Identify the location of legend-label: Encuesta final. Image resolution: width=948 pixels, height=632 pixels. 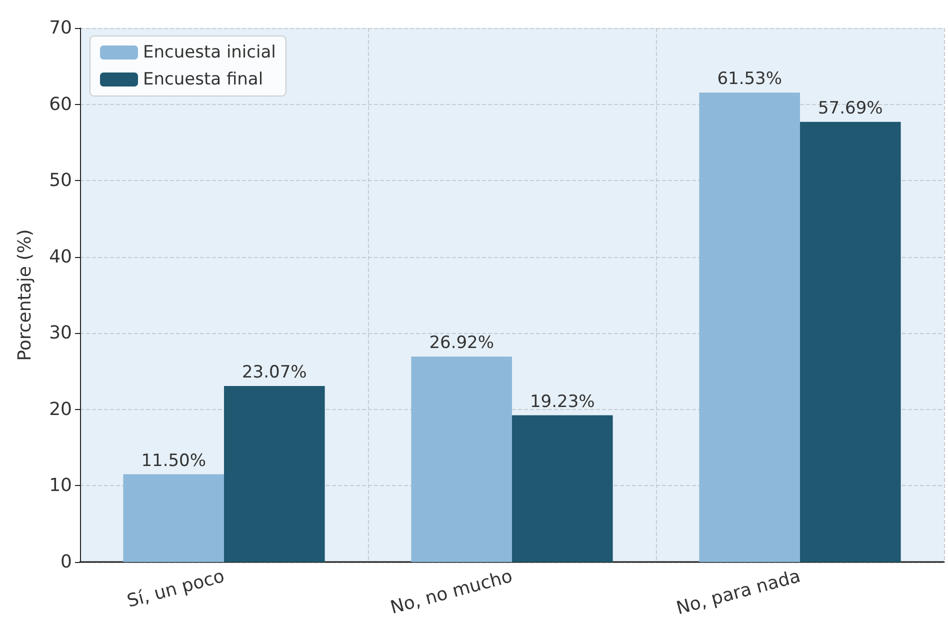
(203, 80).